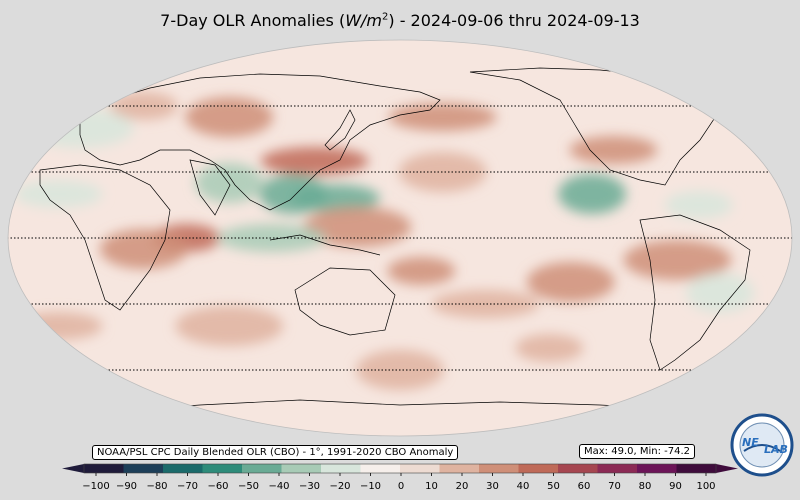 The height and width of the screenshot is (500, 800). Describe the element at coordinates (370, 486) in the screenshot. I see `colorbar-tick-label: −10` at that location.